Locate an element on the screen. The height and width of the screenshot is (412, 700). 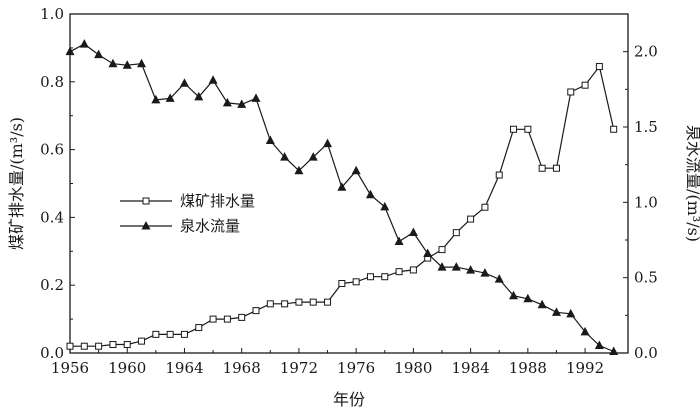
x-tick-label: 1968 is located at coordinates (242, 368).